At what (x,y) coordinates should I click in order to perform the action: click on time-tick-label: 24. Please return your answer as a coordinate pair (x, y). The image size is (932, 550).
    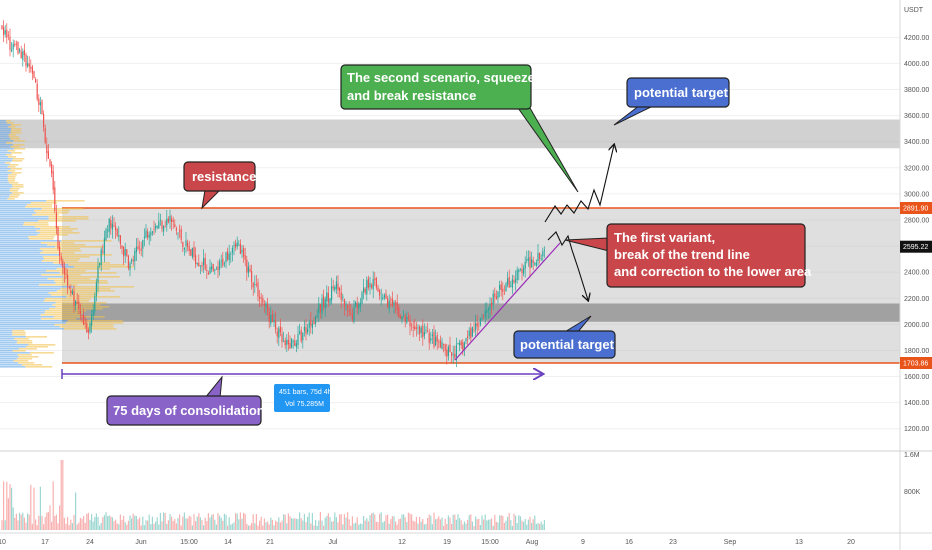
    Looking at the image, I should click on (90, 542).